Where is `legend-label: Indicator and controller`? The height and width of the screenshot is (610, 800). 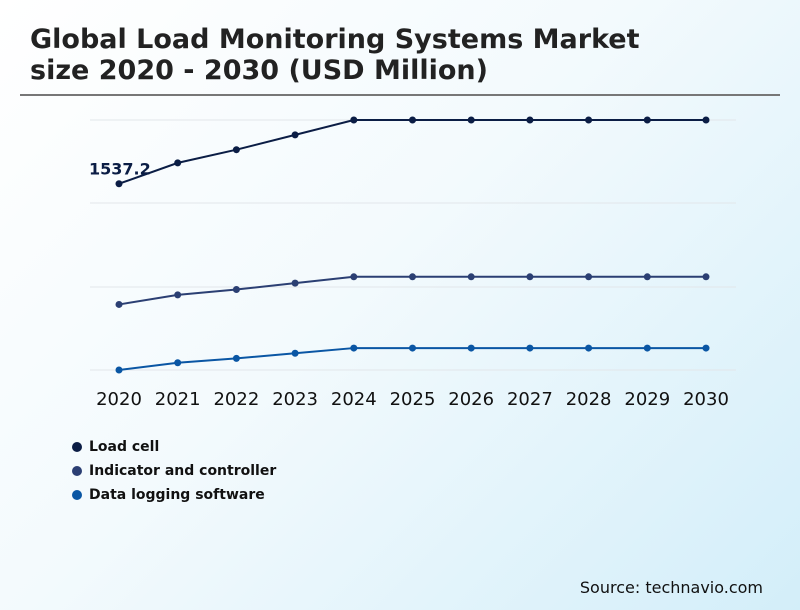 legend-label: Indicator and controller is located at coordinates (183, 471).